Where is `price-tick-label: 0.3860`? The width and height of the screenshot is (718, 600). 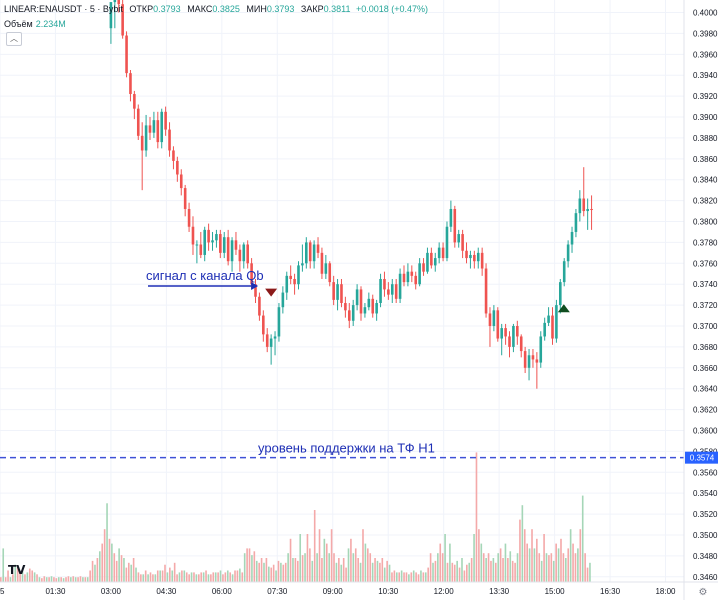 price-tick-label: 0.3860 is located at coordinates (705, 159).